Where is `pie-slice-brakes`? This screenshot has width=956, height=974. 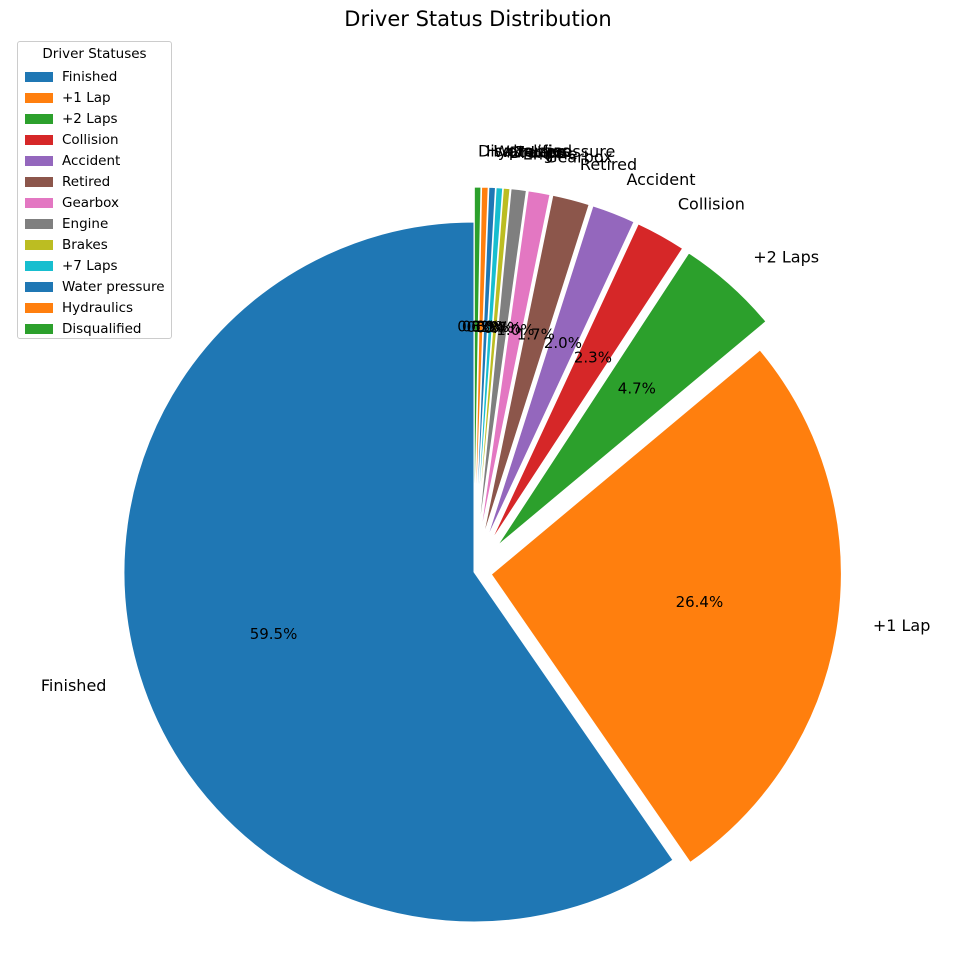
pie-slice-brakes is located at coordinates (493, 362).